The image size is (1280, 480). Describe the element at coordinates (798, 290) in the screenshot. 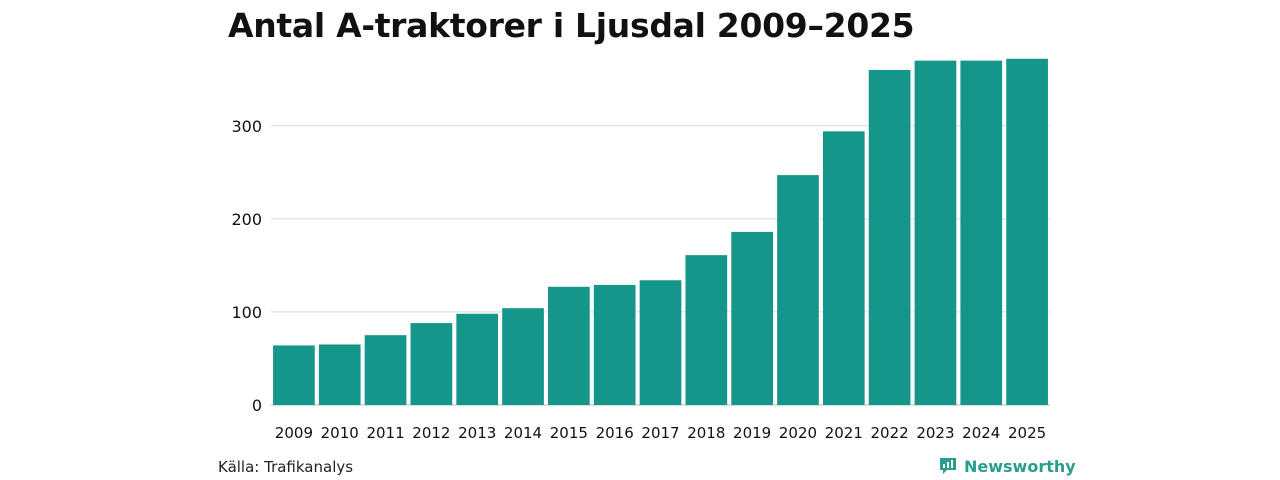

I see `bar-2020` at that location.